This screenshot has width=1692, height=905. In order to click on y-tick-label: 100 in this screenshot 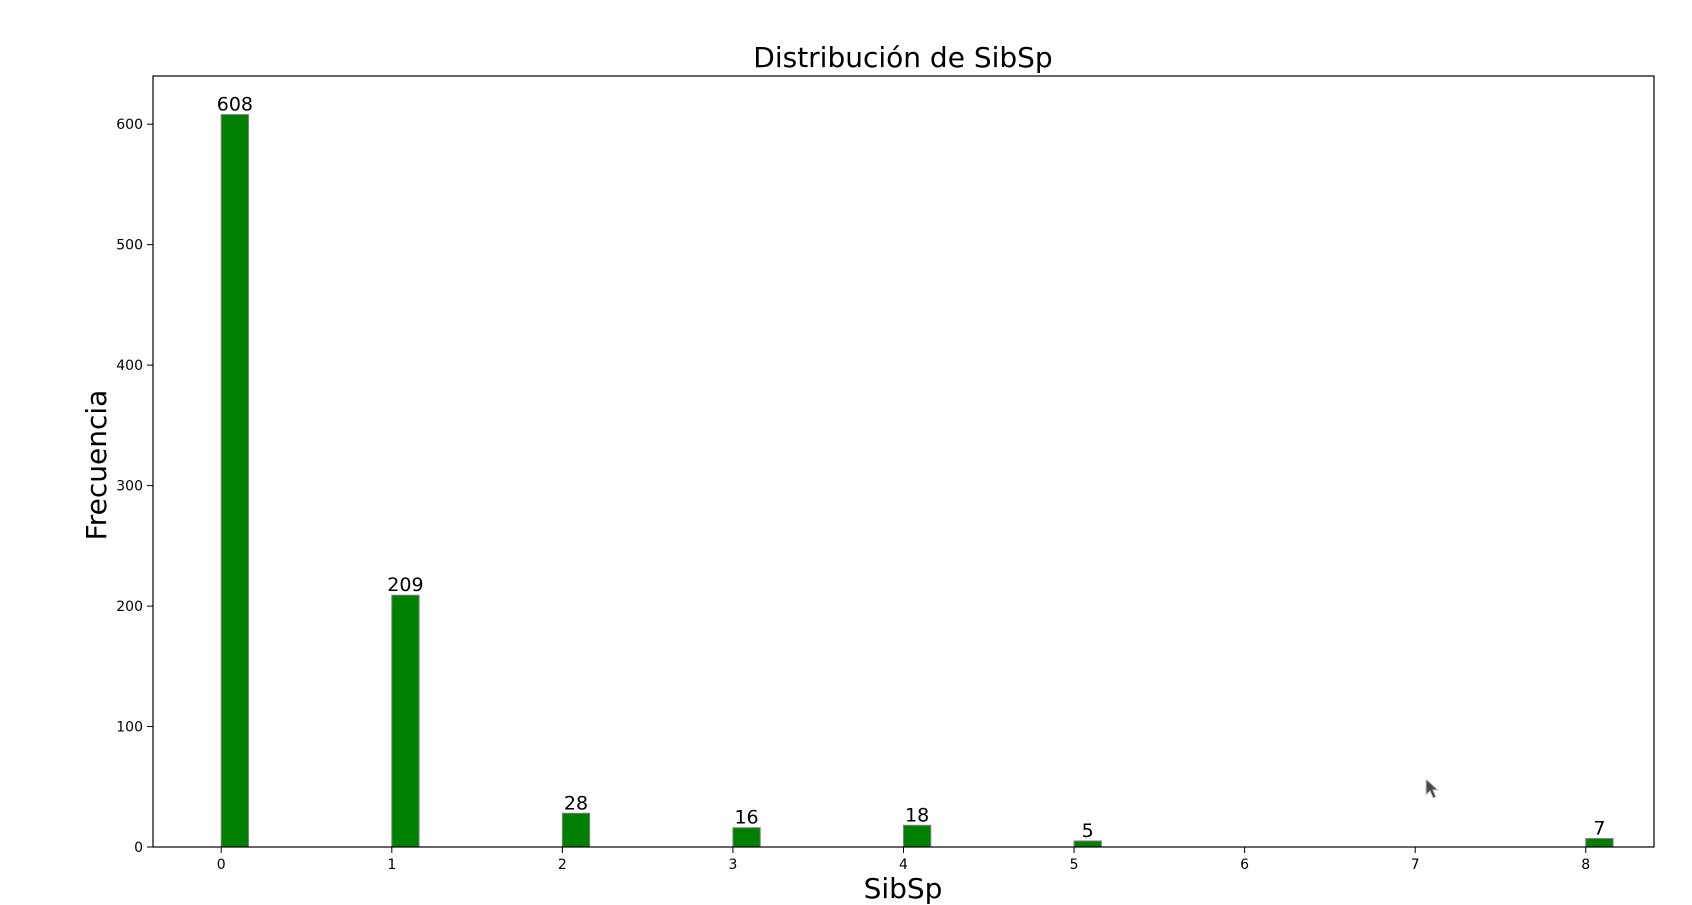, I will do `click(129, 728)`.